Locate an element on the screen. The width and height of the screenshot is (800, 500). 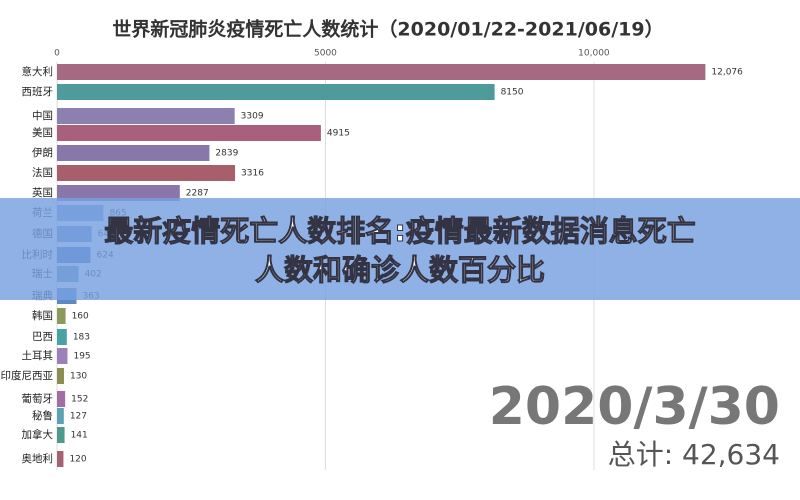
value-label: 130 is located at coordinates (78, 377).